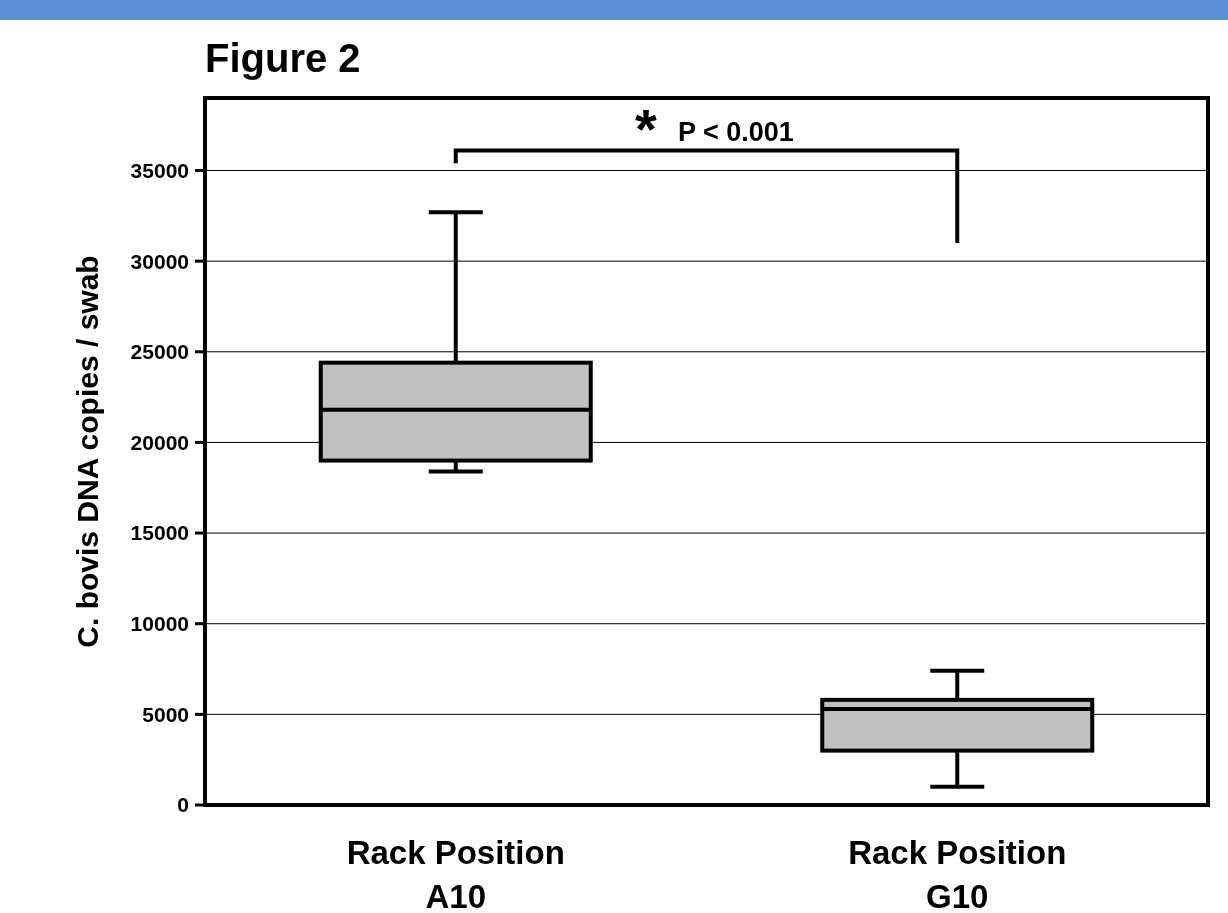 Image resolution: width=1228 pixels, height=913 pixels. I want to click on y-tick-label: 5000, so click(165, 714).